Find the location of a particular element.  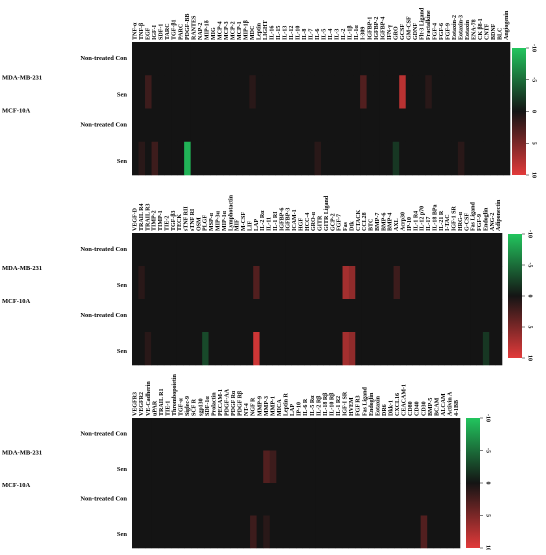

column-label: MIP-1α is located at coordinates (225, 220).